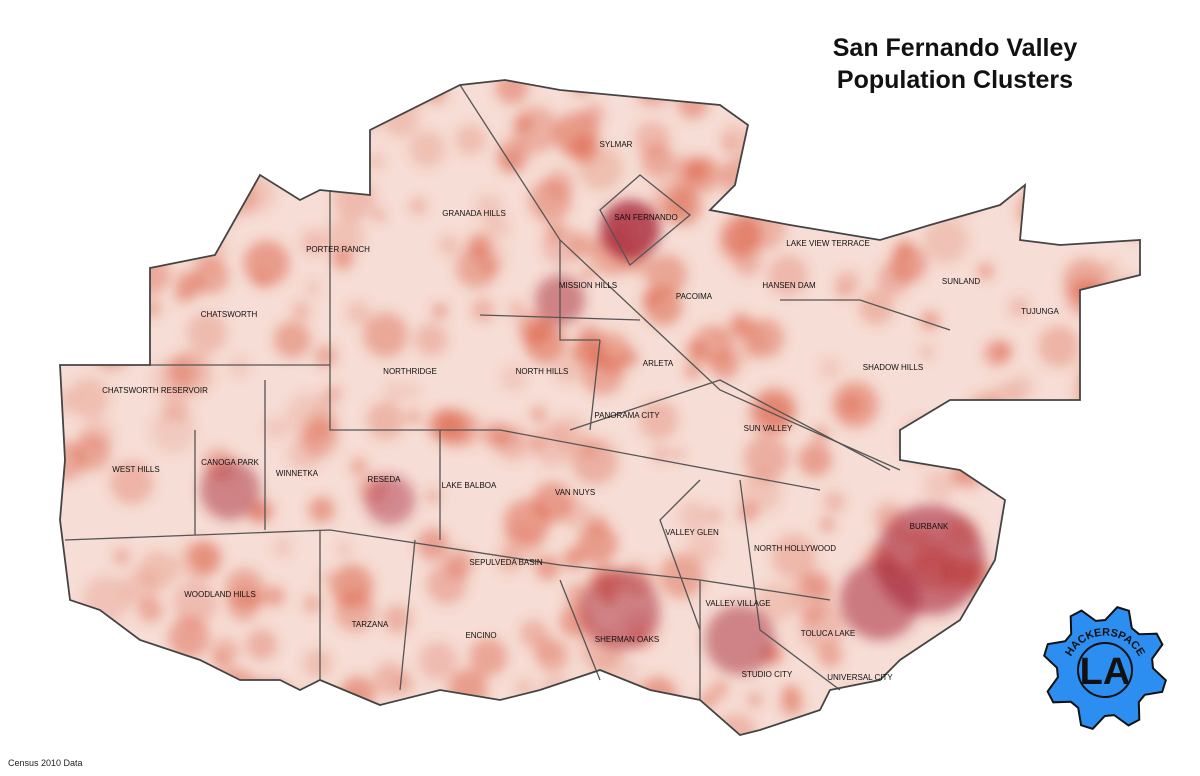  I want to click on neighborhood-label: TARZANA, so click(370, 624).